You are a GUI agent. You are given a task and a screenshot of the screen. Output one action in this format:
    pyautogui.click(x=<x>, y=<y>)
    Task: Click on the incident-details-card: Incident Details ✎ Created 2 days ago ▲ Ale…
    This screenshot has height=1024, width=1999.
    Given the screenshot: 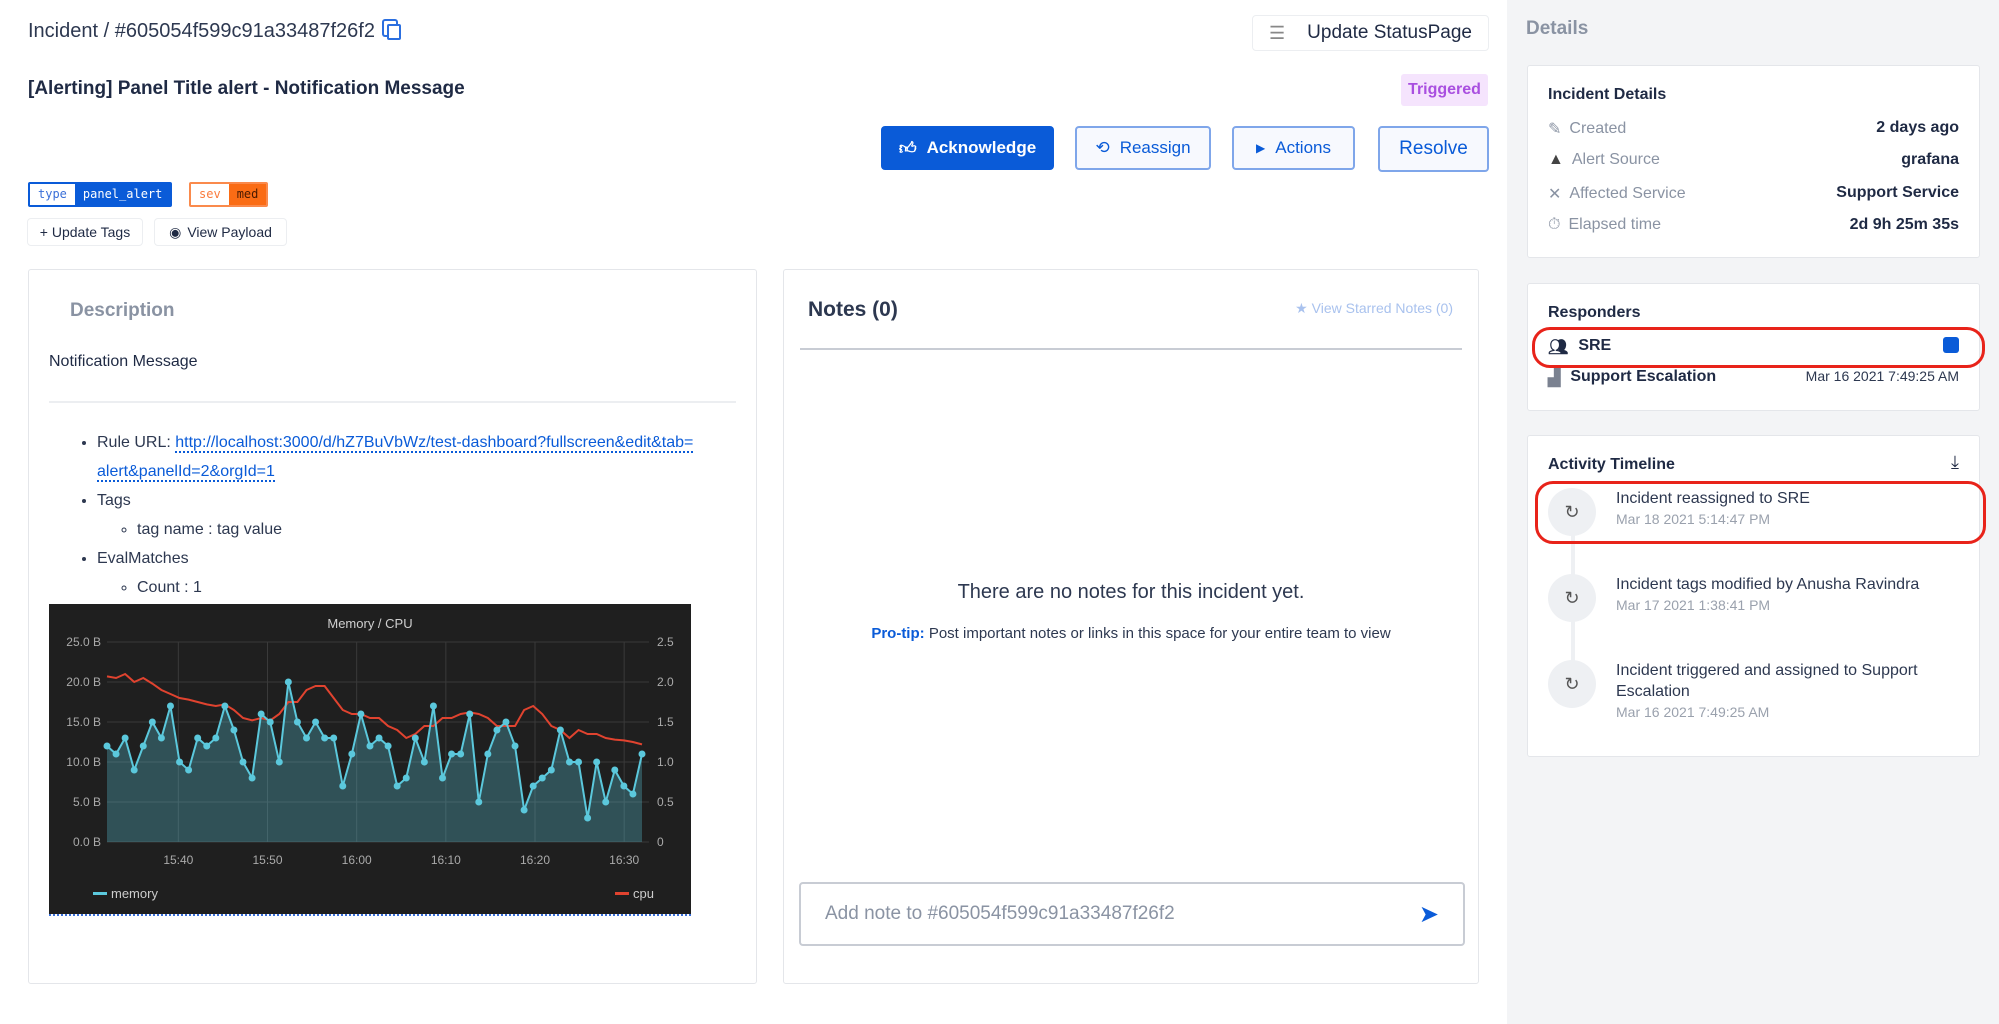 What is the action you would take?
    pyautogui.click(x=1753, y=161)
    